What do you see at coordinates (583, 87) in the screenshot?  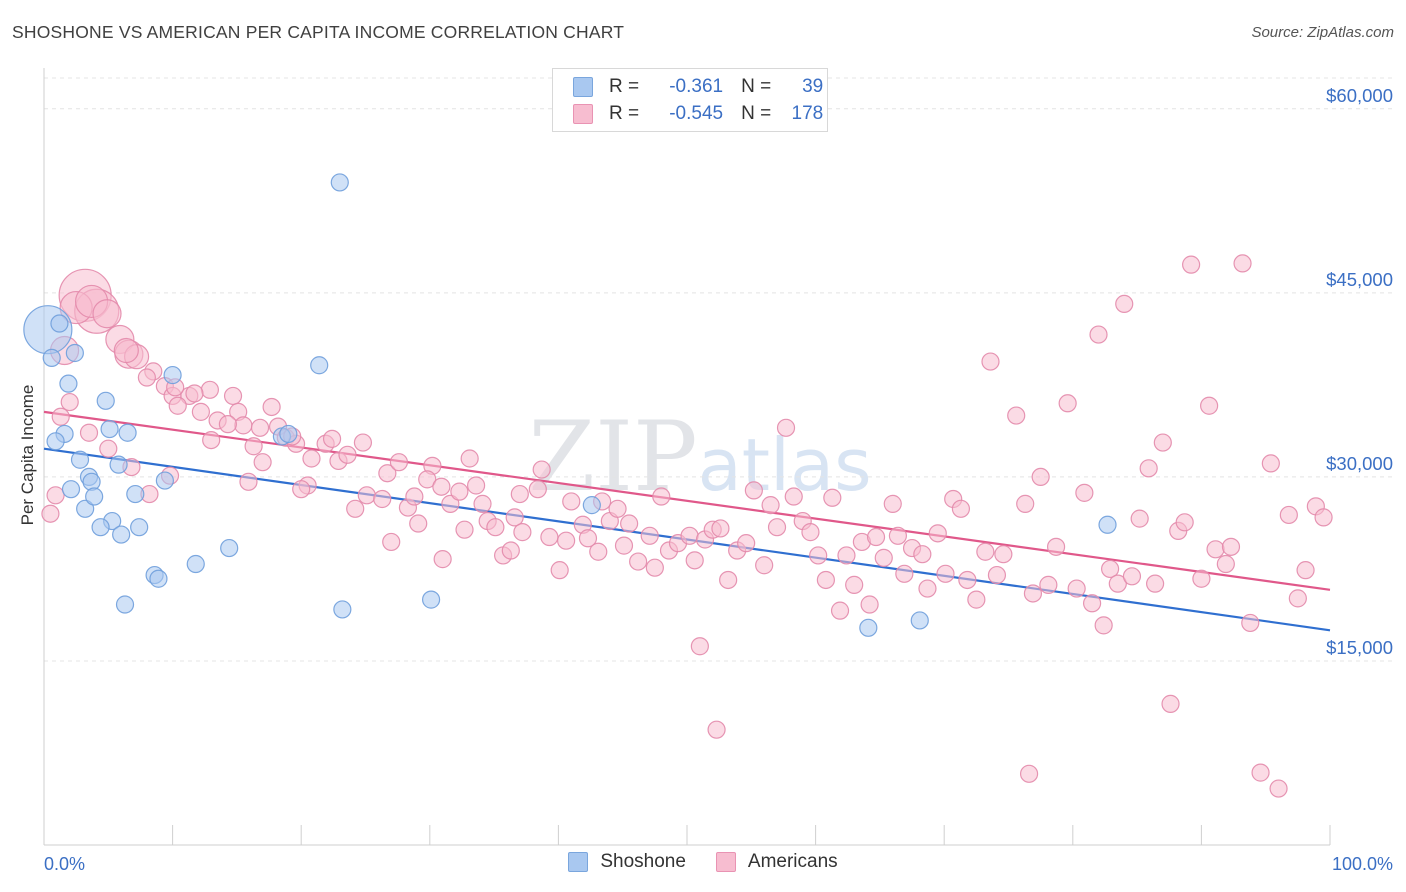 I see `legend-swatch-shoshone` at bounding box center [583, 87].